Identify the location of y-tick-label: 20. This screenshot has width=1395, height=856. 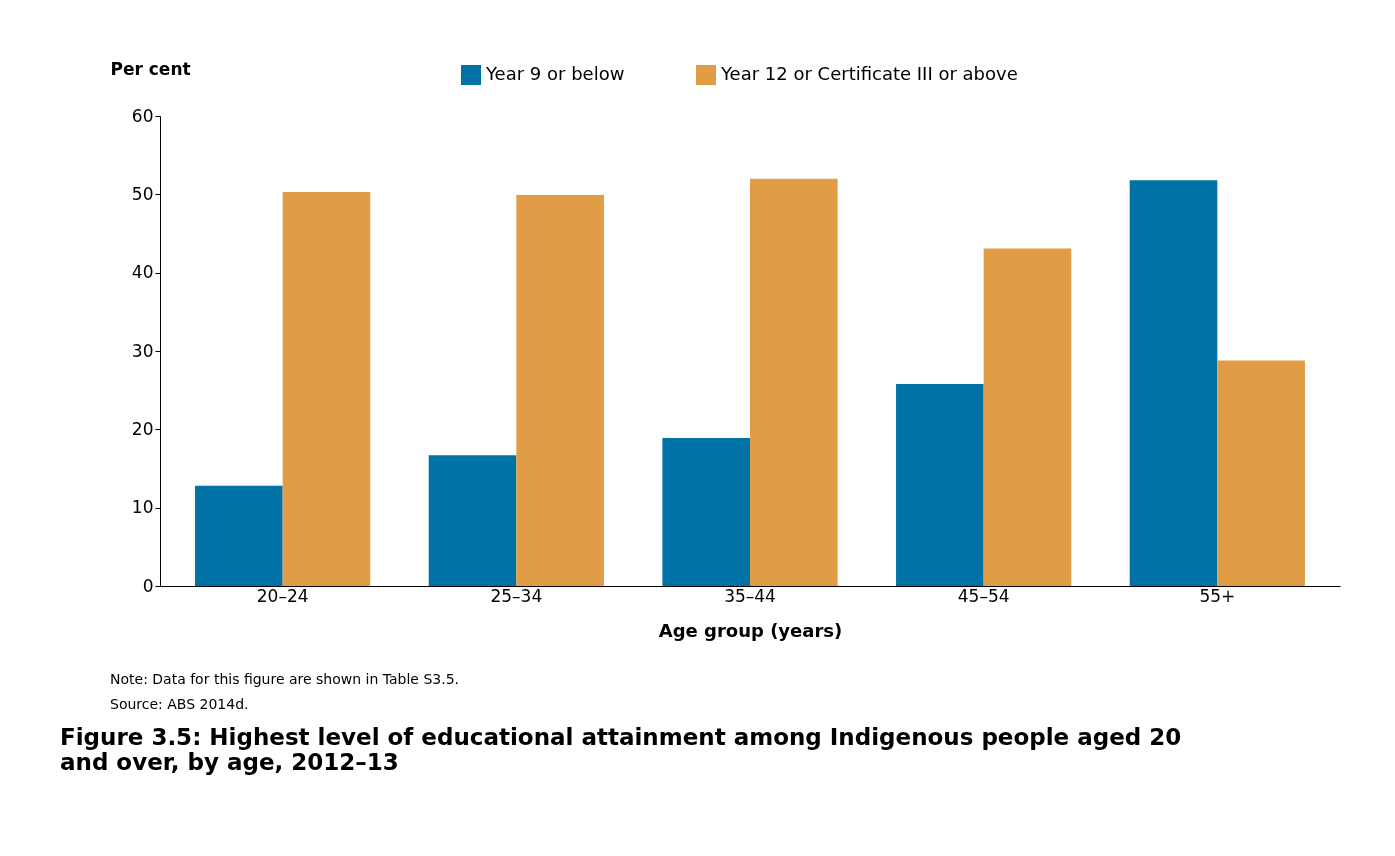
(142, 428).